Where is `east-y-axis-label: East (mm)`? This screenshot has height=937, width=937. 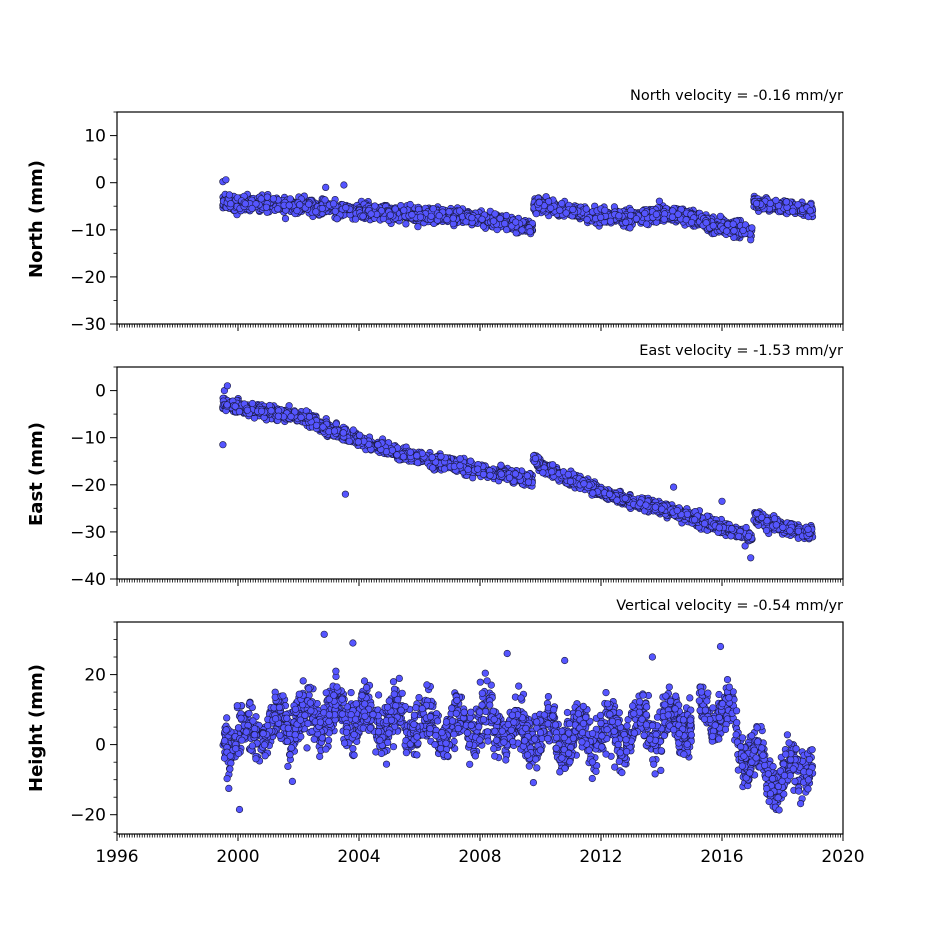 east-y-axis-label: East (mm) is located at coordinates (36, 474).